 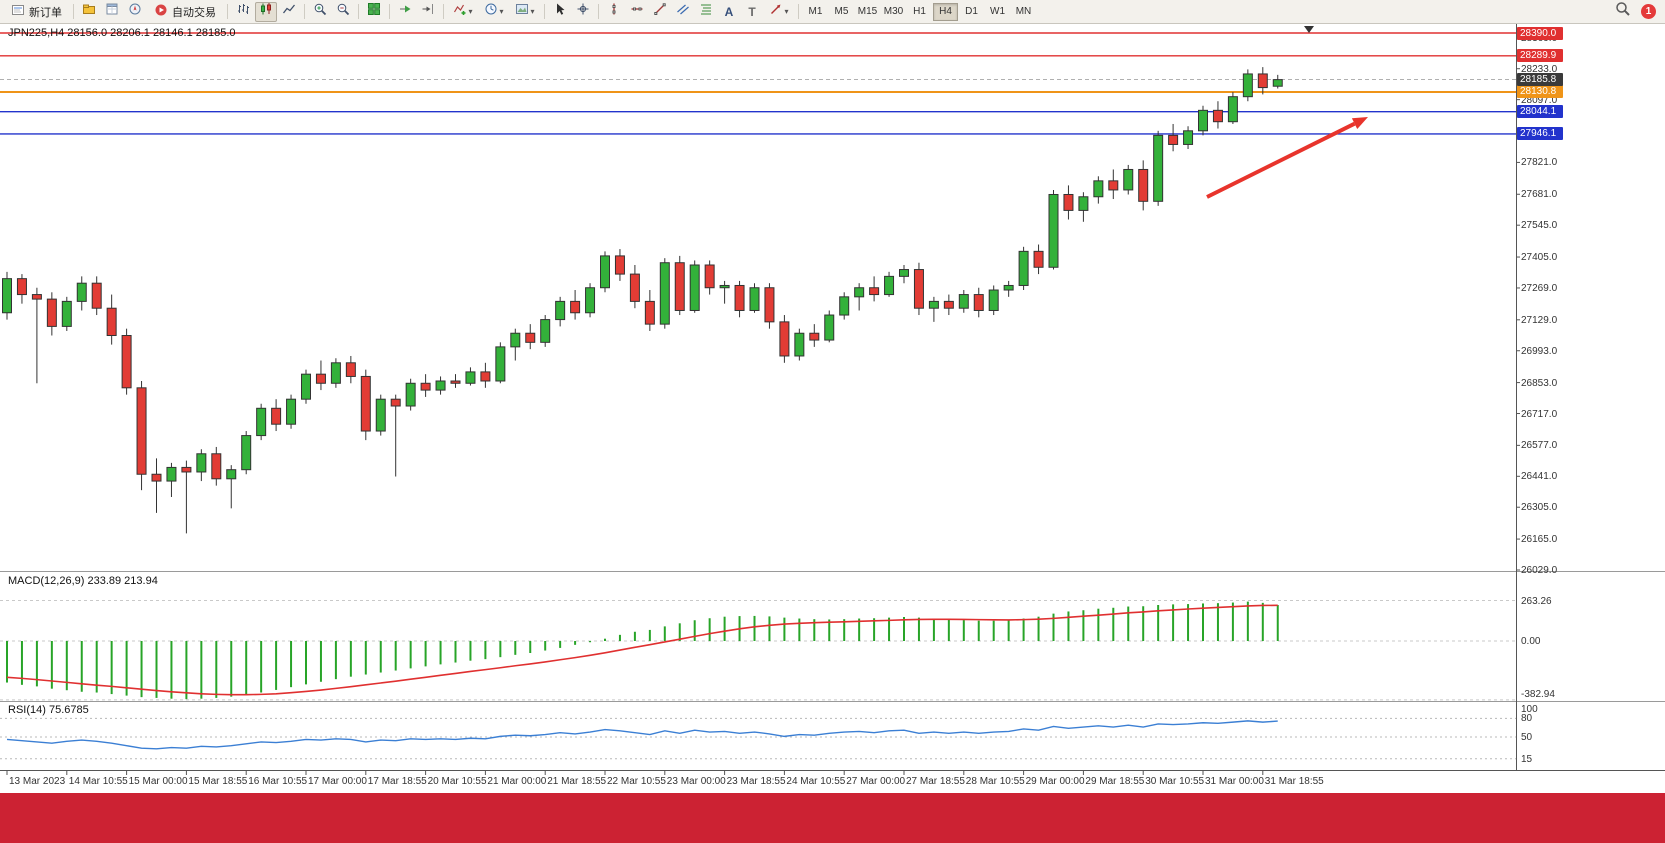 I want to click on fibonacci-tool-button, so click(x=706, y=12).